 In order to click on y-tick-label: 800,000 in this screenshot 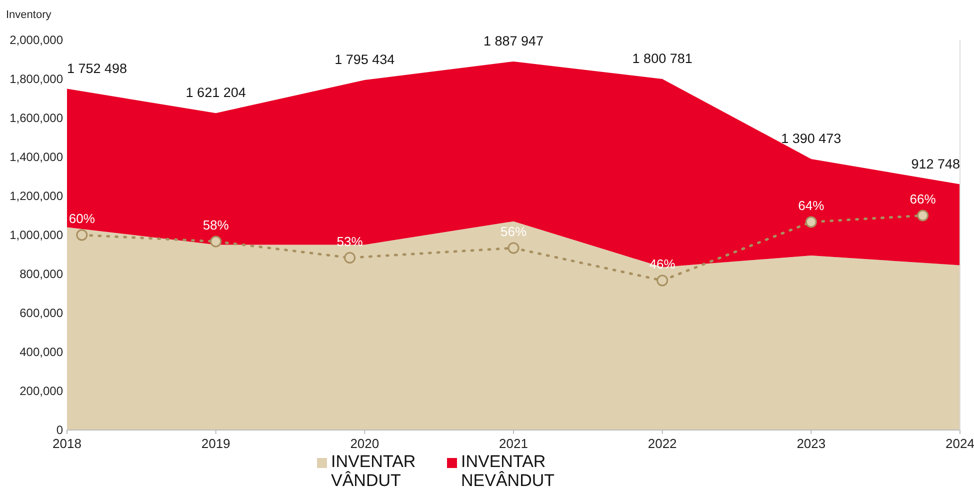, I will do `click(42, 274)`.